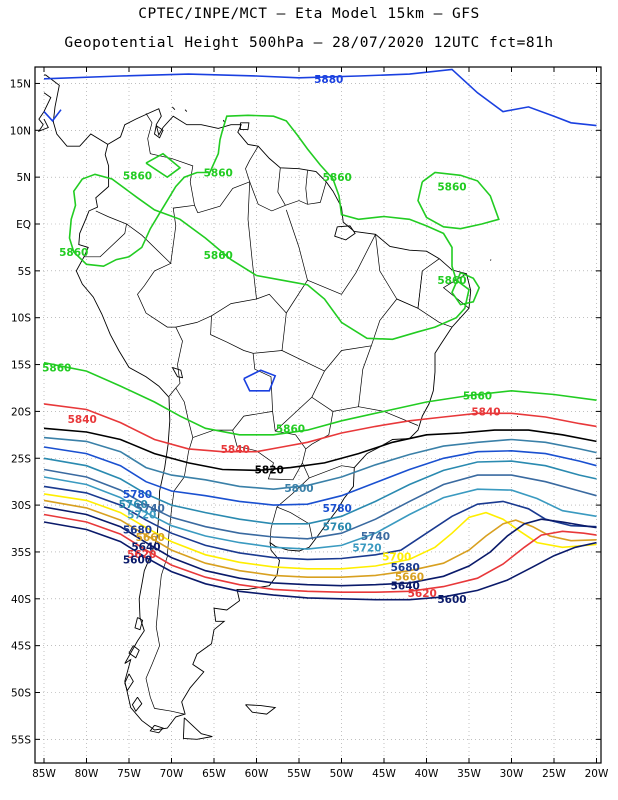  I want to click on lon-tick-label: 65W, so click(214, 774).